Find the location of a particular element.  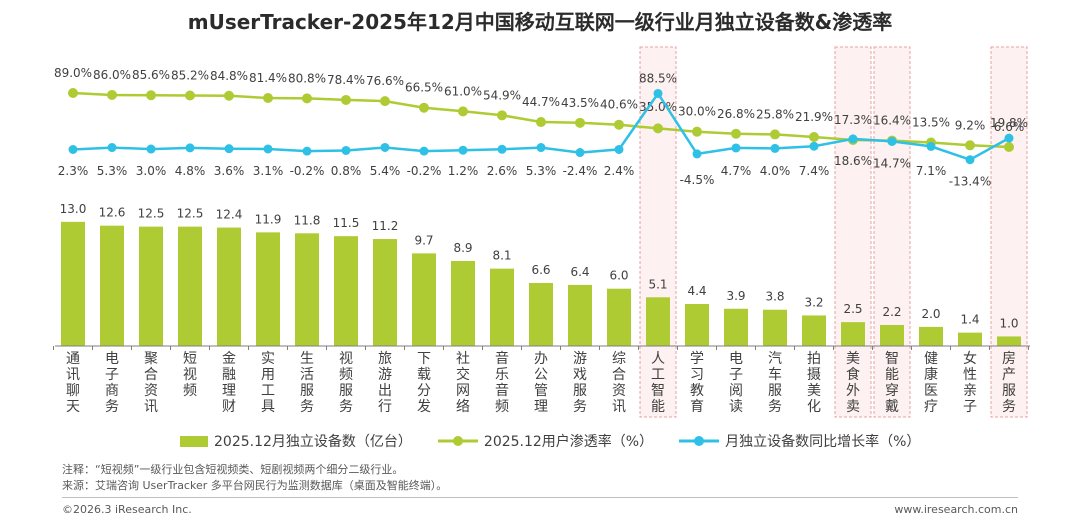

penetration-label: 25.8% is located at coordinates (775, 114).